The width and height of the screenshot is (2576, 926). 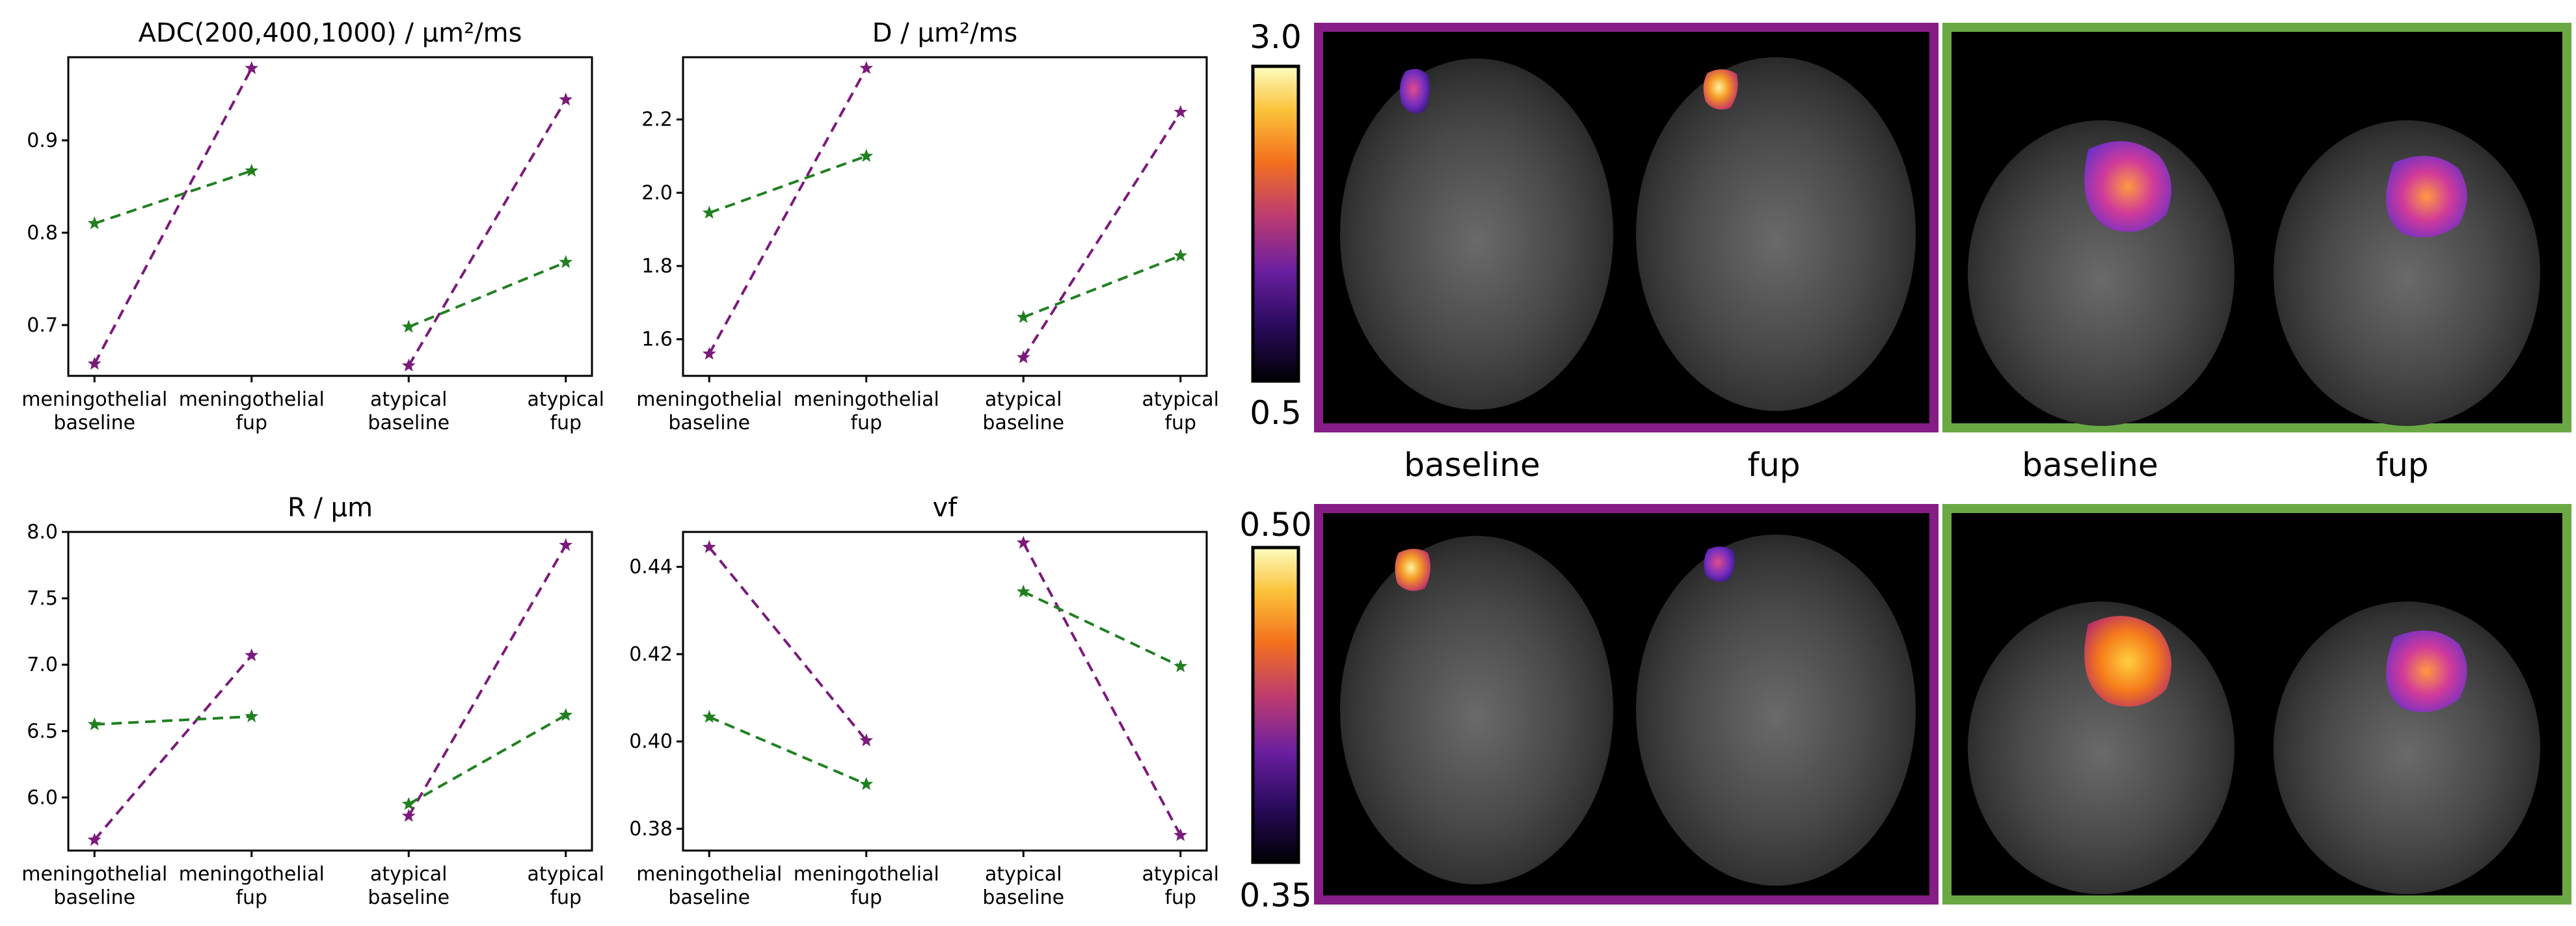 What do you see at coordinates (651, 741) in the screenshot?
I see `y-tick-label: 0.40` at bounding box center [651, 741].